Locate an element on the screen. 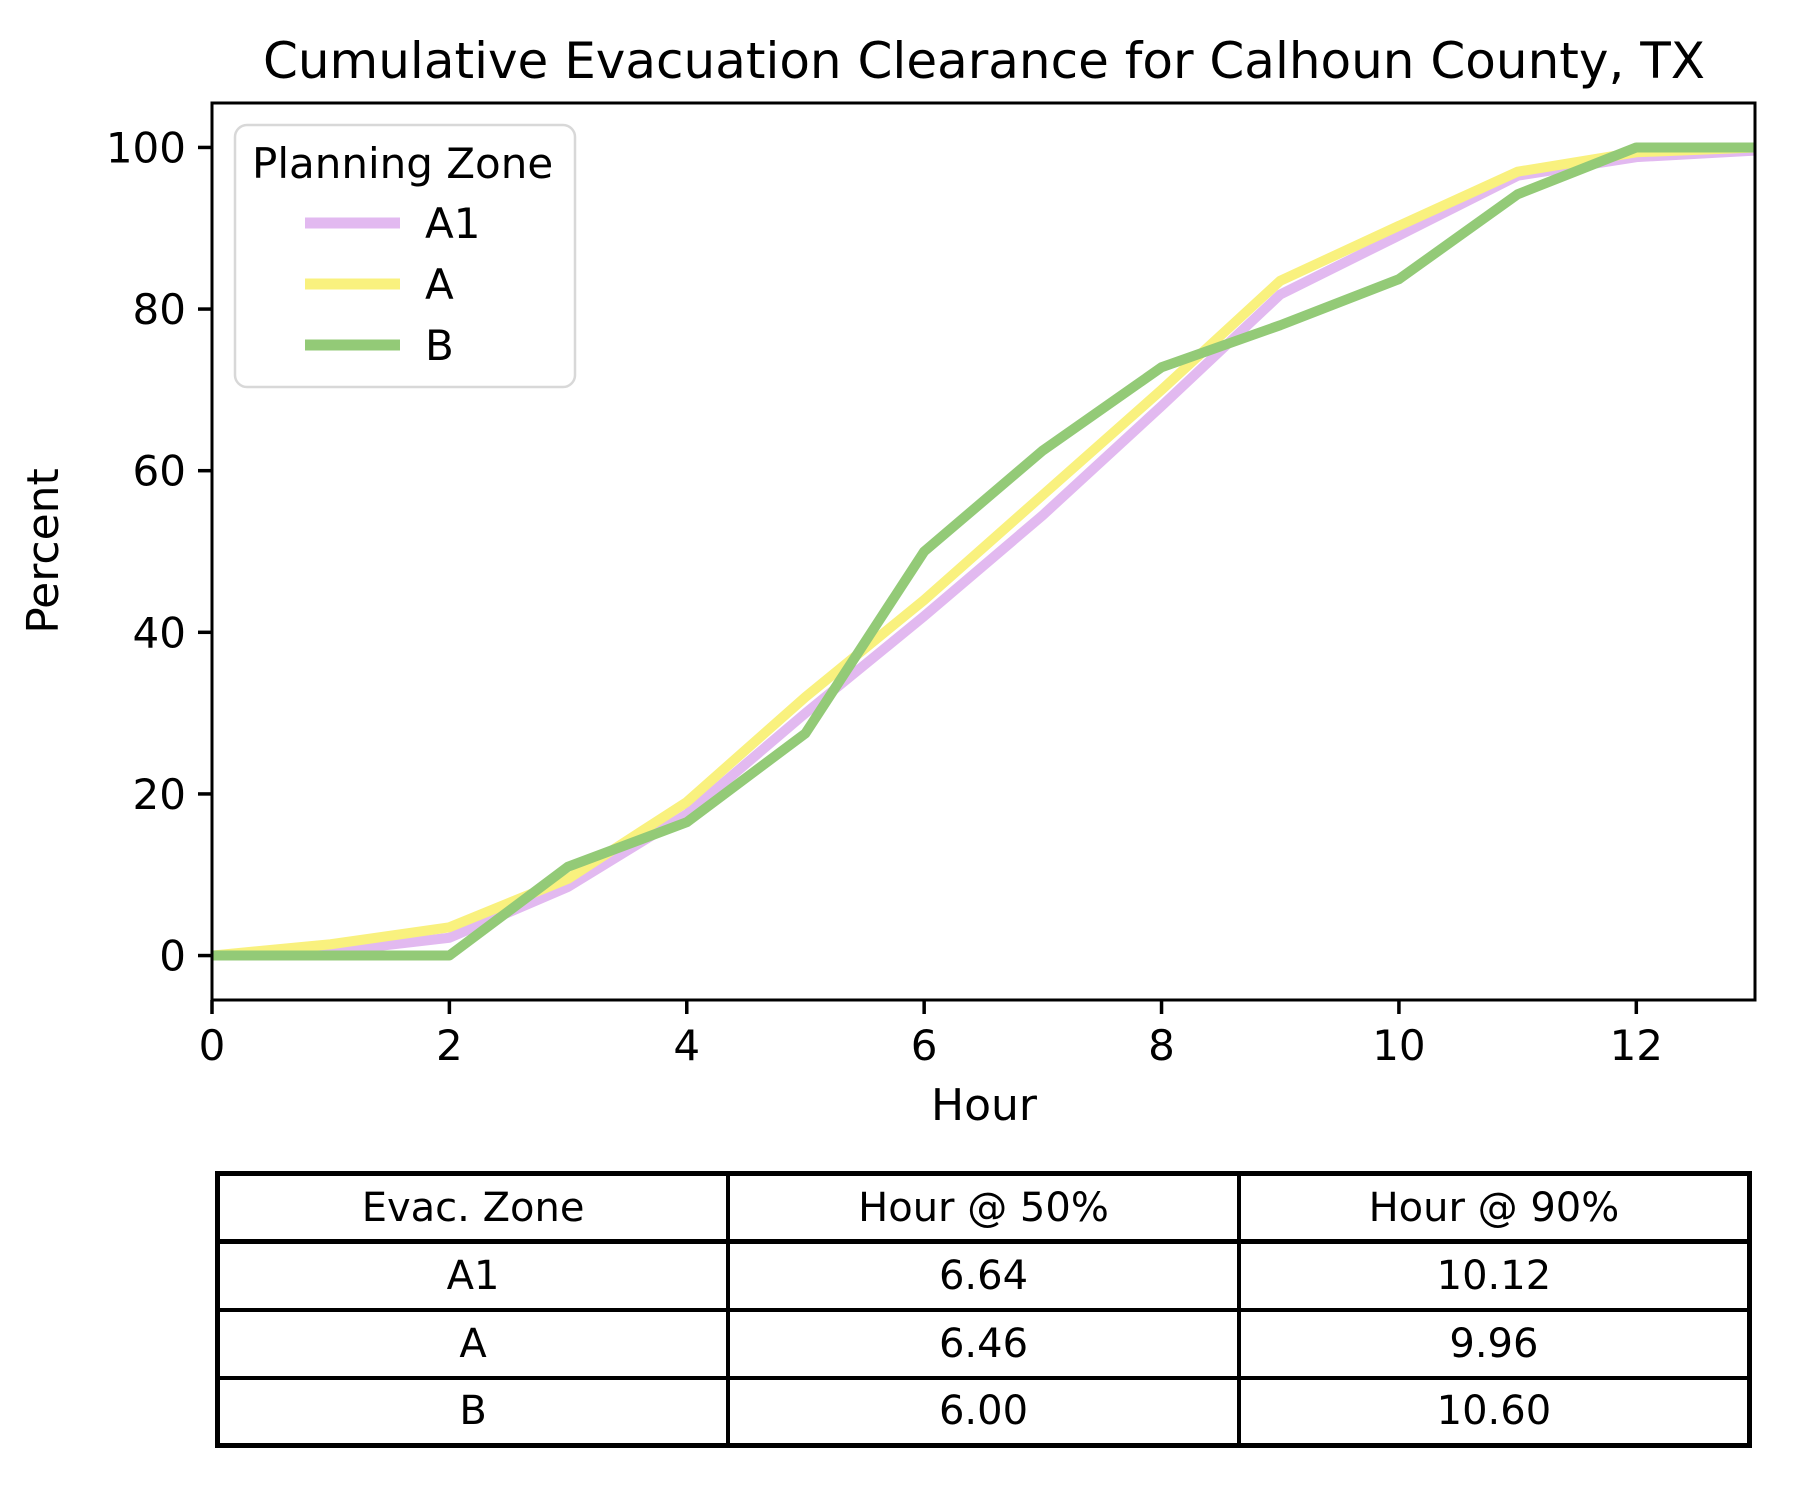 Image resolution: width=1800 pixels, height=1500 pixels. table-cell-A-hour_at_90: 9.96 is located at coordinates (1494, 1343).